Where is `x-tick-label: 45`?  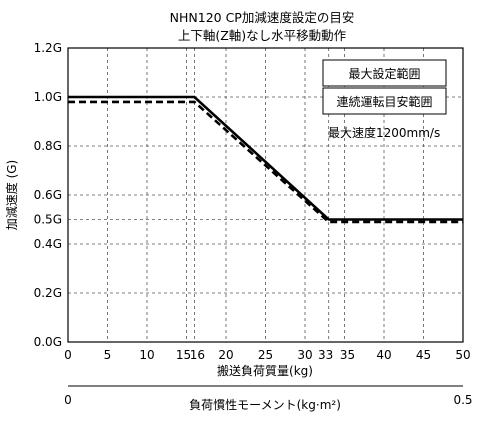
x-tick-label: 45 is located at coordinates (423, 355).